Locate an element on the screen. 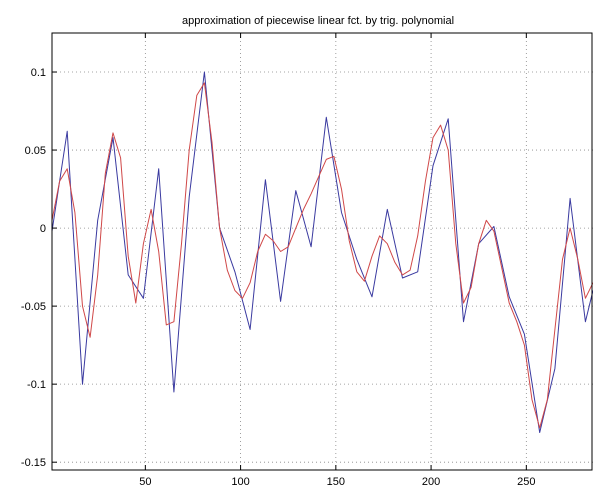  x-tick-label: 200 is located at coordinates (431, 482).